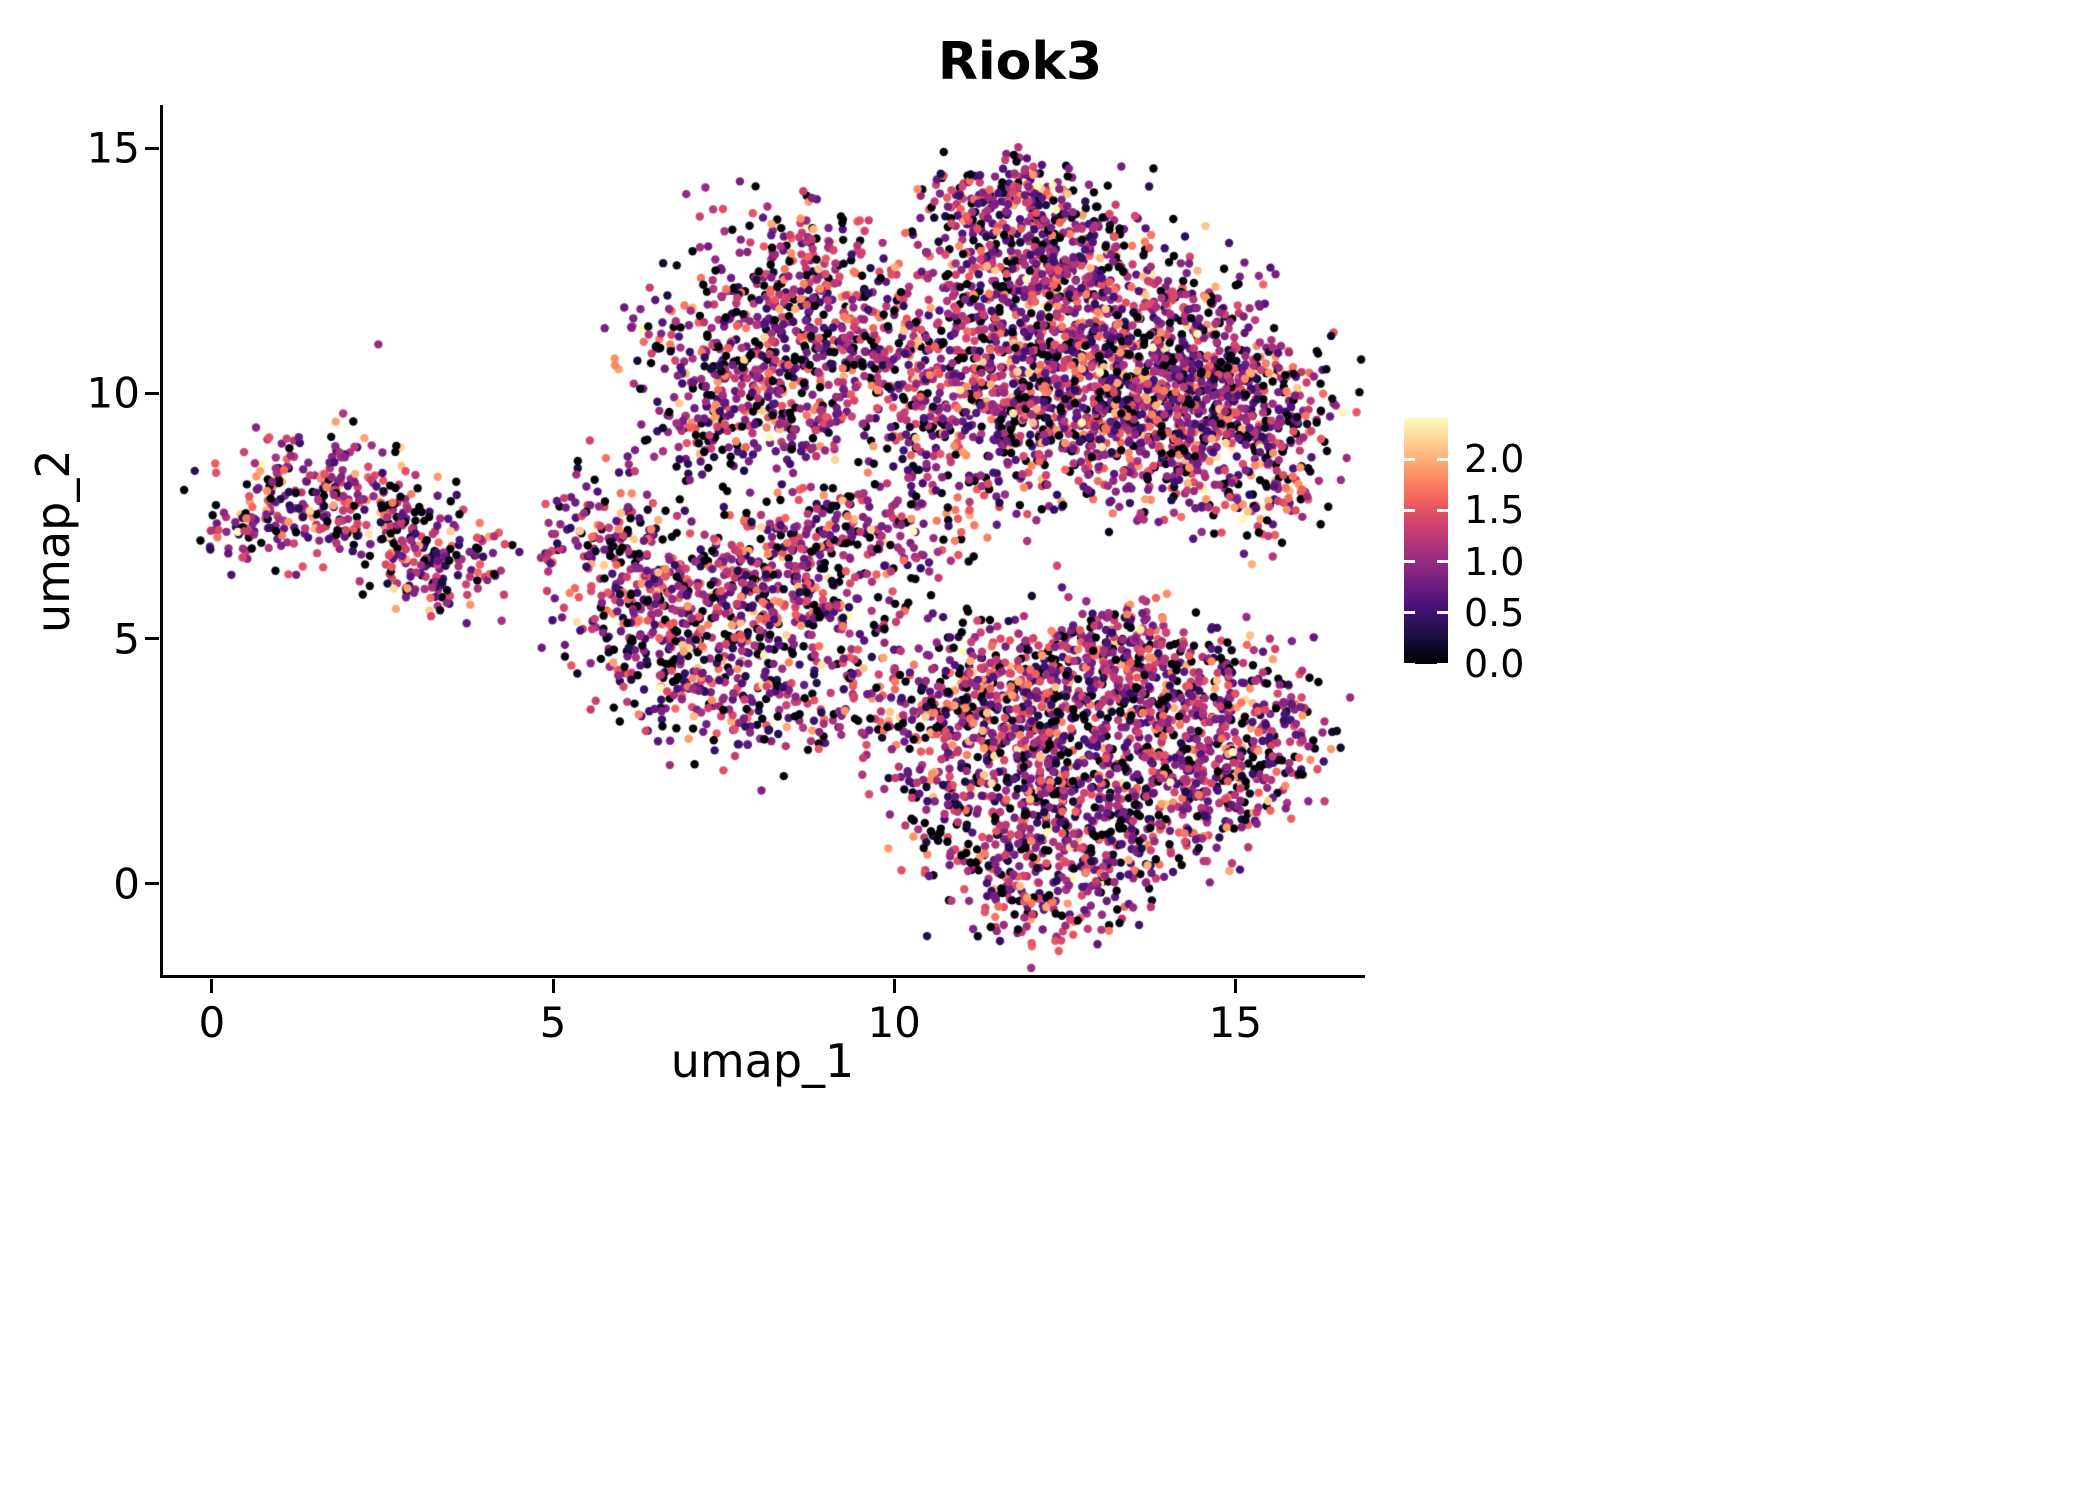  I want to click on y-axis-tick-label: 10, so click(113, 393).